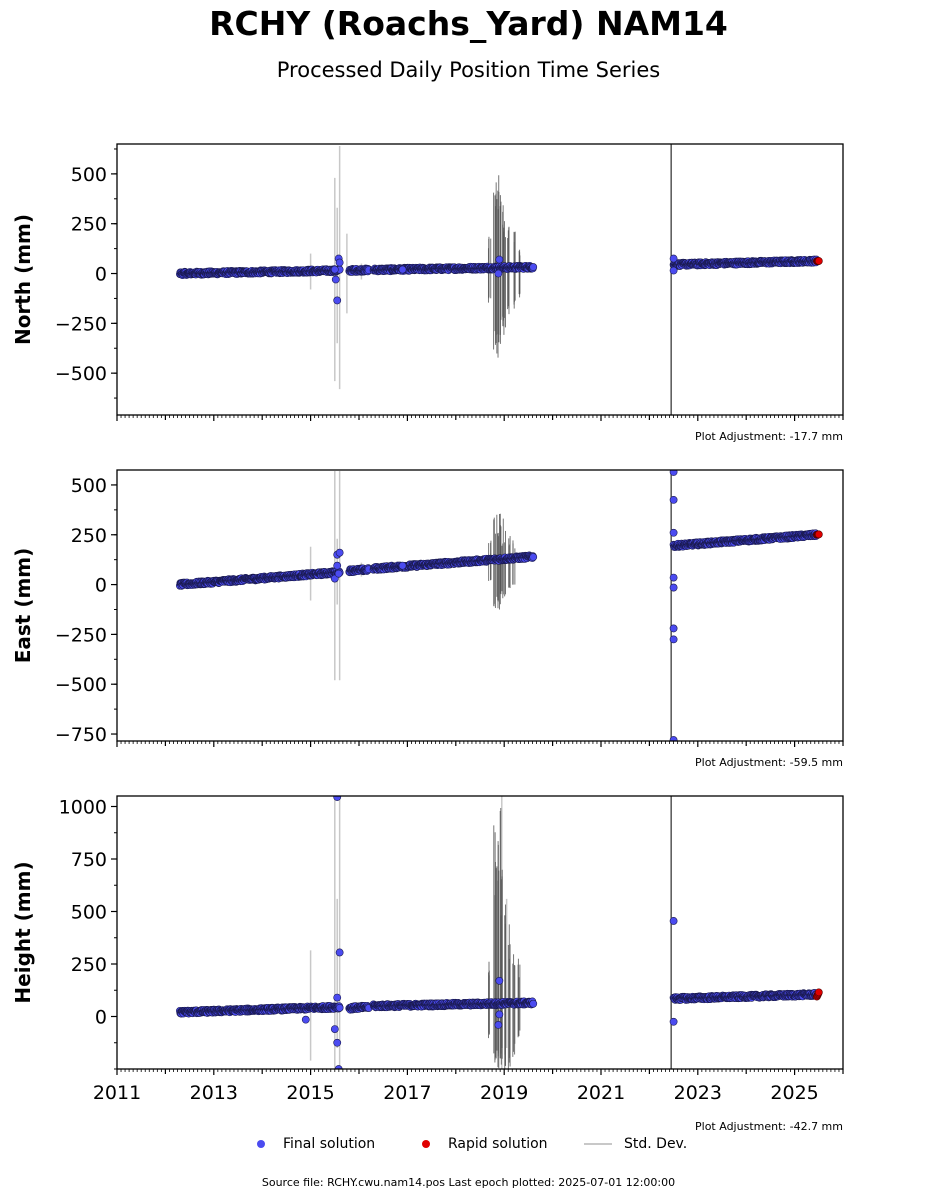 The image size is (937, 1200). What do you see at coordinates (498, 1144) in the screenshot?
I see `legend-rapid-label: Rapid solution` at bounding box center [498, 1144].